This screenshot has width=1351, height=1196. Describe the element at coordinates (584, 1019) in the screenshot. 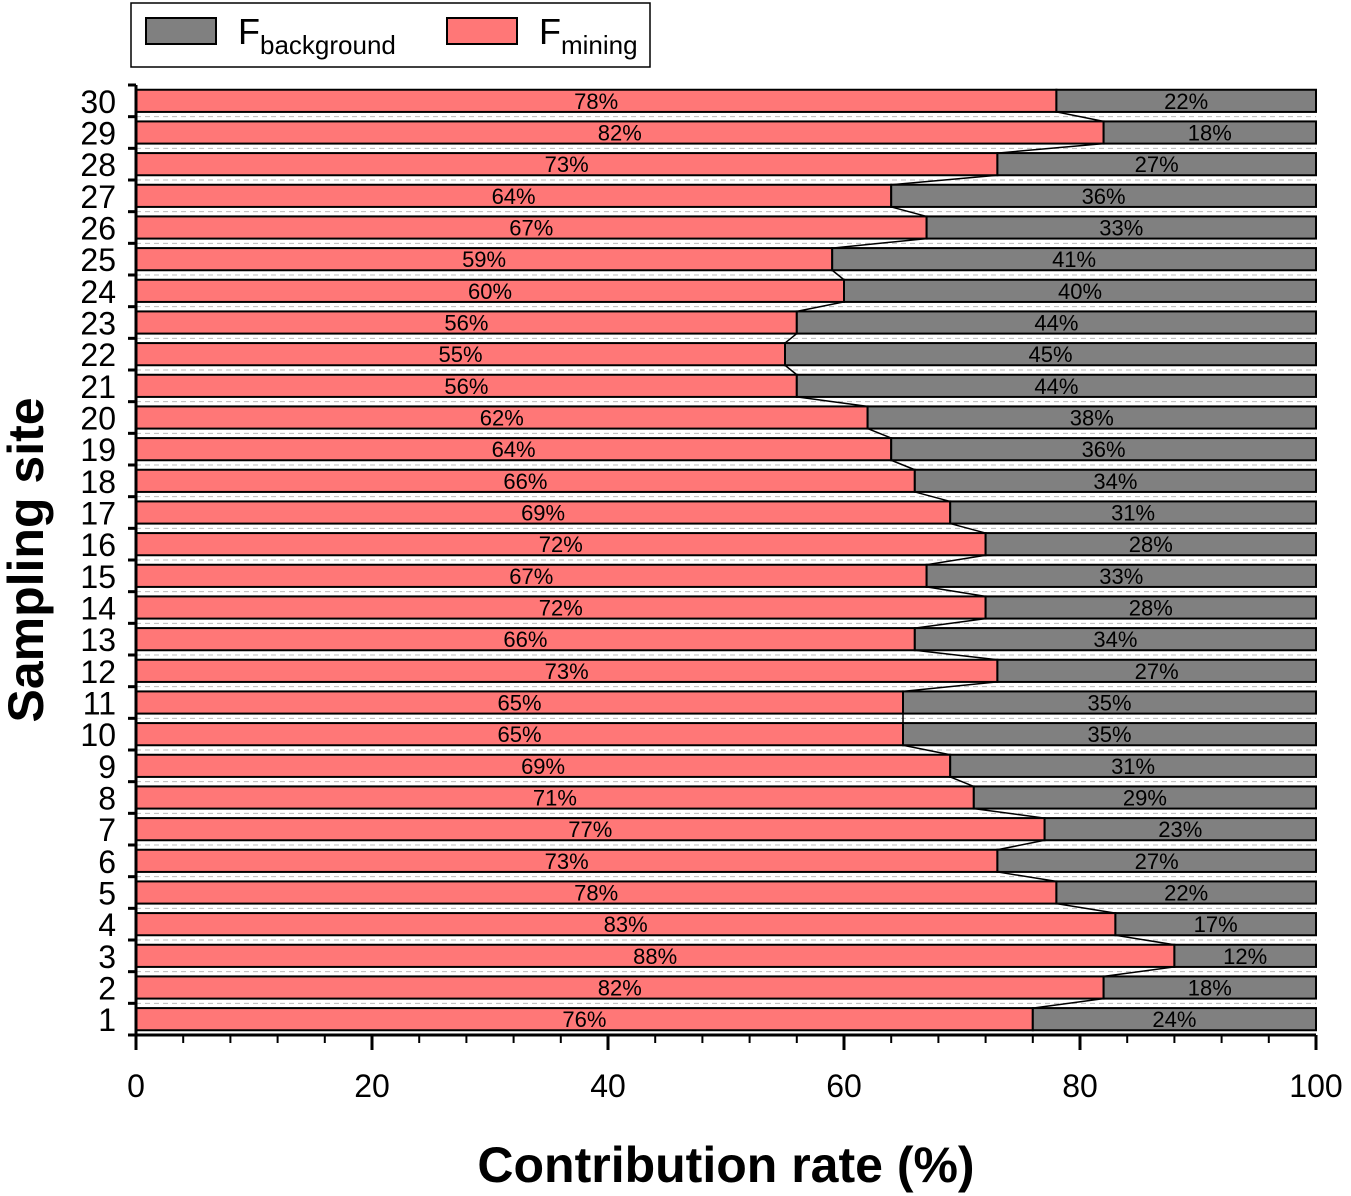

I see `data-label-mining: 76%` at that location.